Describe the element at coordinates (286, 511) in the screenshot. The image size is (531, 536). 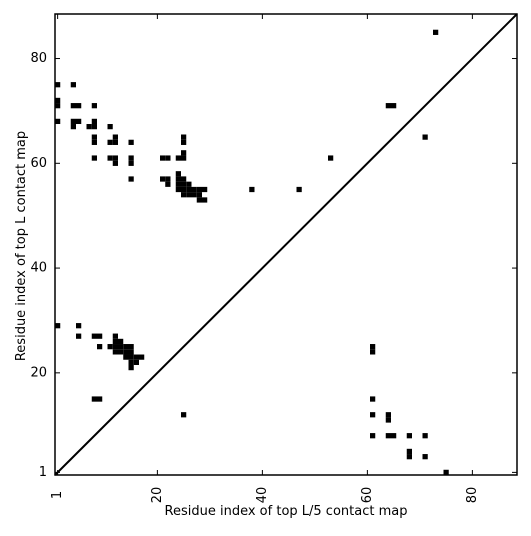
I see `x-axis-label: Residue index of top L/5 contact map` at that location.